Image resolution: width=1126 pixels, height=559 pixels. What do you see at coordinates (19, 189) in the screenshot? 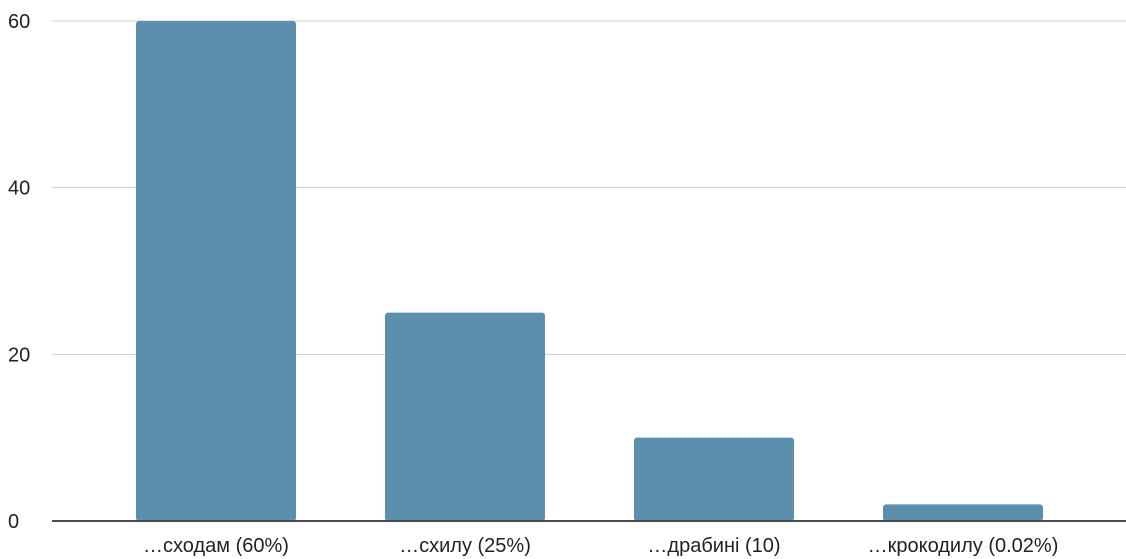
I see `y-tick-label: 40` at bounding box center [19, 189].